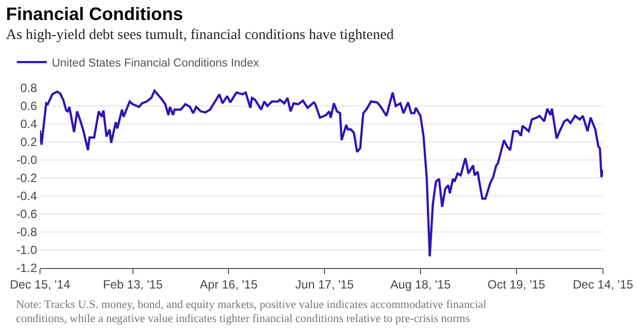 This screenshot has width=640, height=336. I want to click on x-tick-label: Dec 14, '15, so click(603, 284).